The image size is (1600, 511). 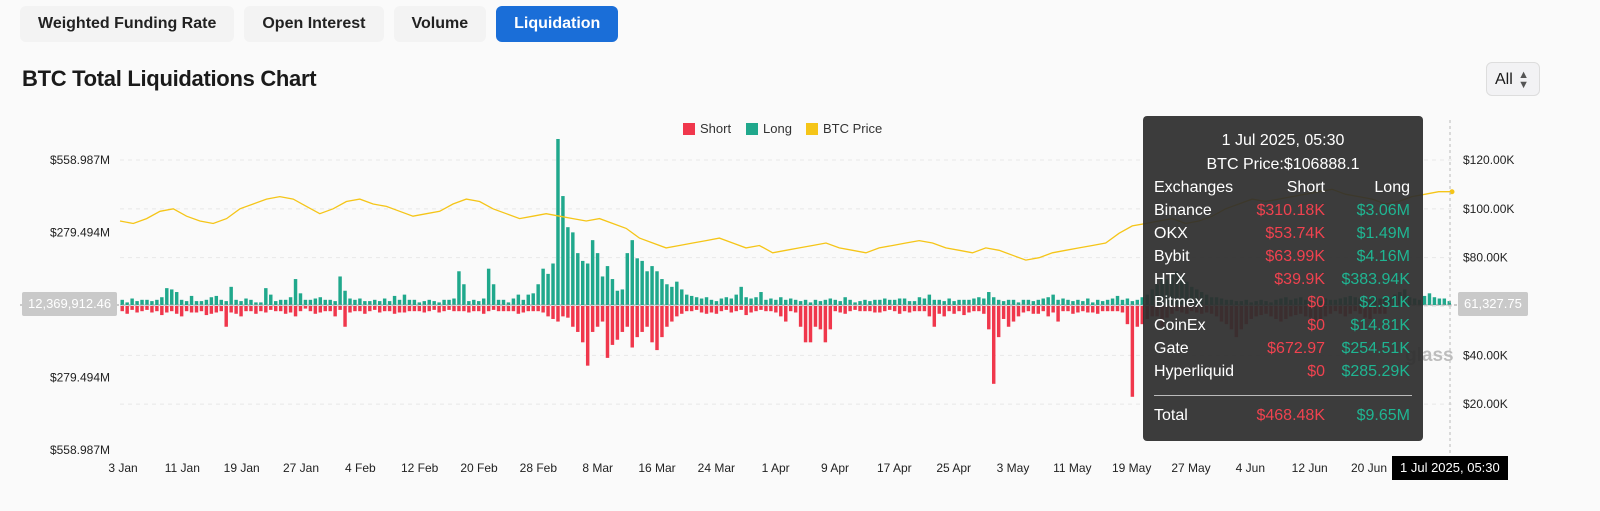 What do you see at coordinates (80, 160) in the screenshot?
I see `left-axis-tick: $558.987M` at bounding box center [80, 160].